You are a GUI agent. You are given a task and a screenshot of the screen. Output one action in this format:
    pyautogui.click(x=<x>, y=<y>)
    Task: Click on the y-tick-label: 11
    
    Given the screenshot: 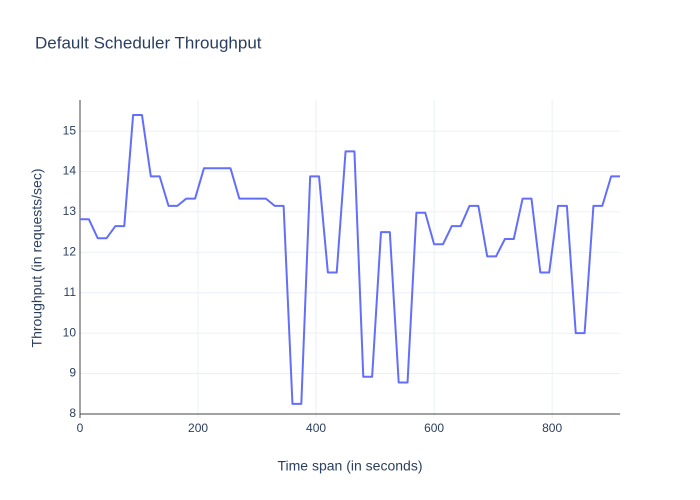 What is the action you would take?
    pyautogui.click(x=70, y=292)
    